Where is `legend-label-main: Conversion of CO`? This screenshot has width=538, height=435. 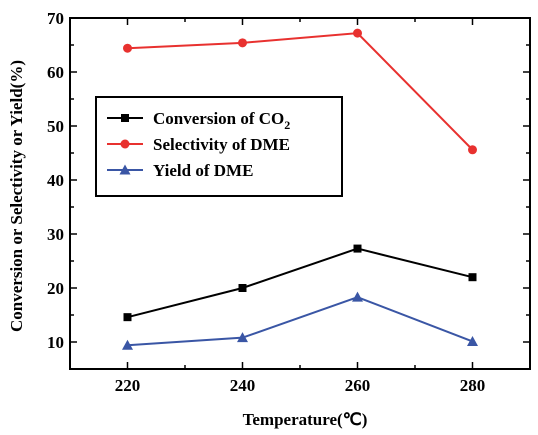 legend-label-main: Conversion of CO is located at coordinates (218, 118).